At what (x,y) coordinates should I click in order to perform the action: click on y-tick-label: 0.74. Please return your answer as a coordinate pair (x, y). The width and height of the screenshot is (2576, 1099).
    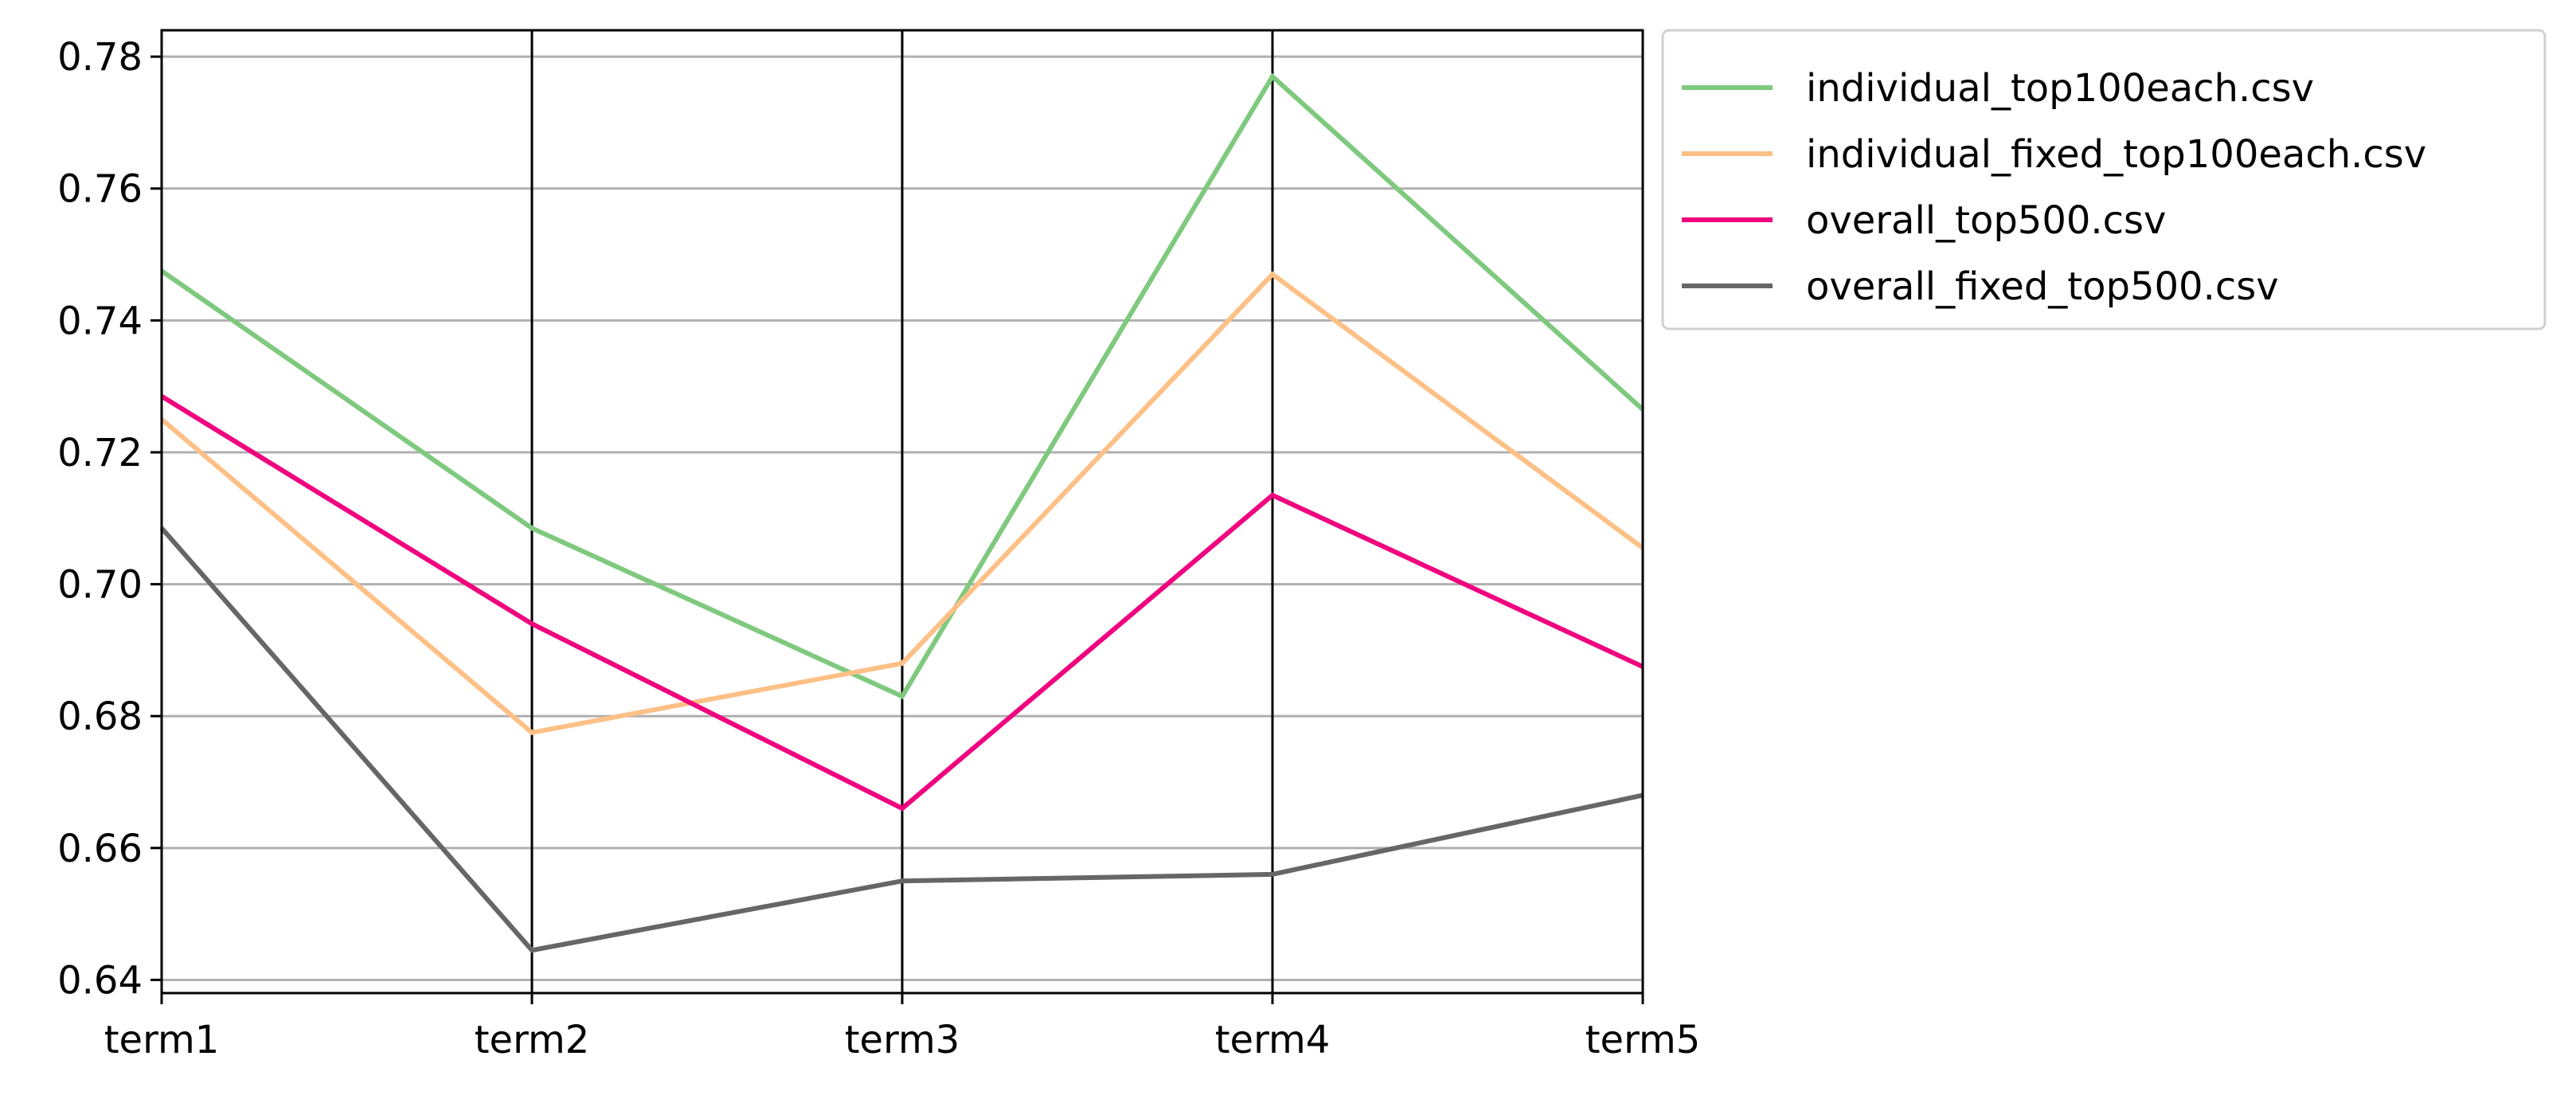
    Looking at the image, I should click on (100, 321).